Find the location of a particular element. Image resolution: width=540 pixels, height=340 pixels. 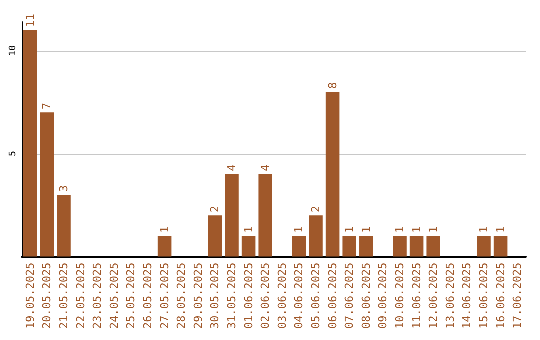

data-label: 7 is located at coordinates (47, 106).